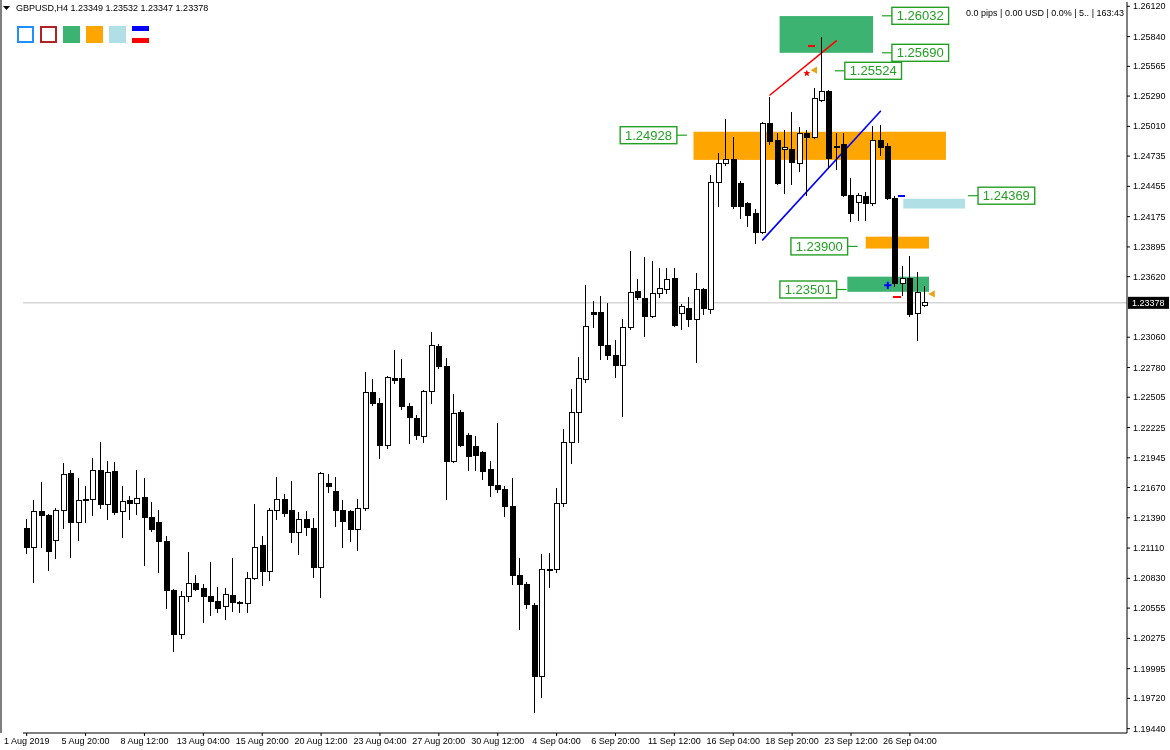  I want to click on y-tick-label: 1.24455, so click(1149, 186).